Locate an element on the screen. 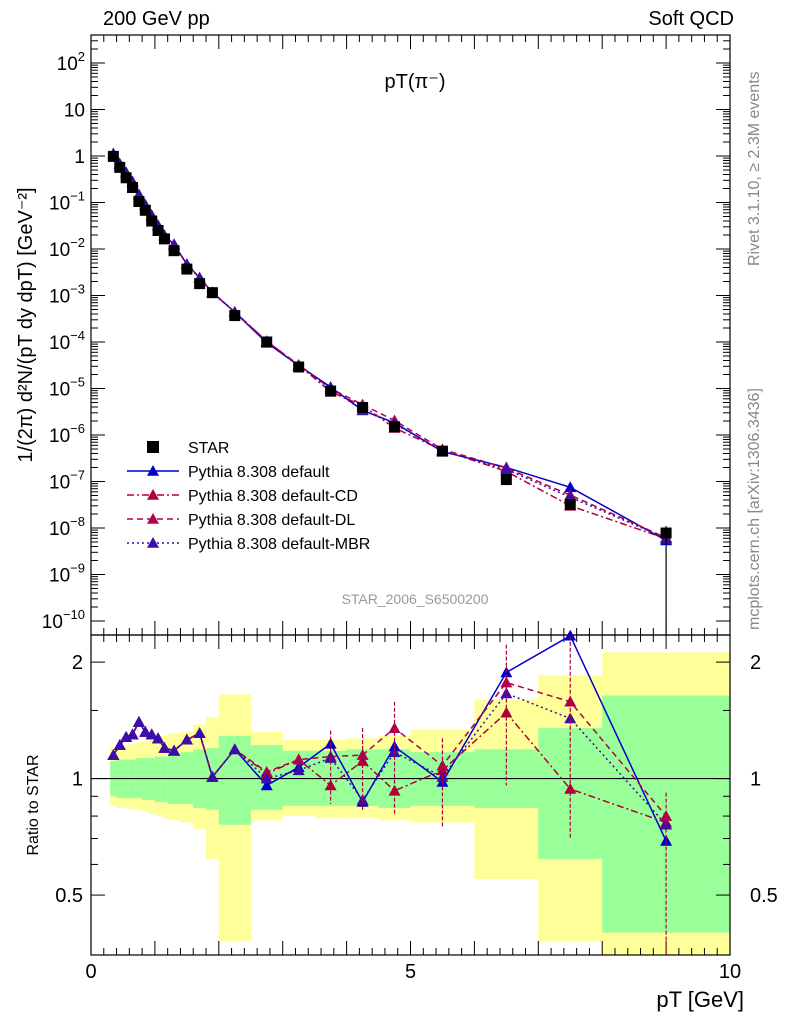 The height and width of the screenshot is (1024, 786). legend-entry-label: Pythia 8.308 default is located at coordinates (259, 472).